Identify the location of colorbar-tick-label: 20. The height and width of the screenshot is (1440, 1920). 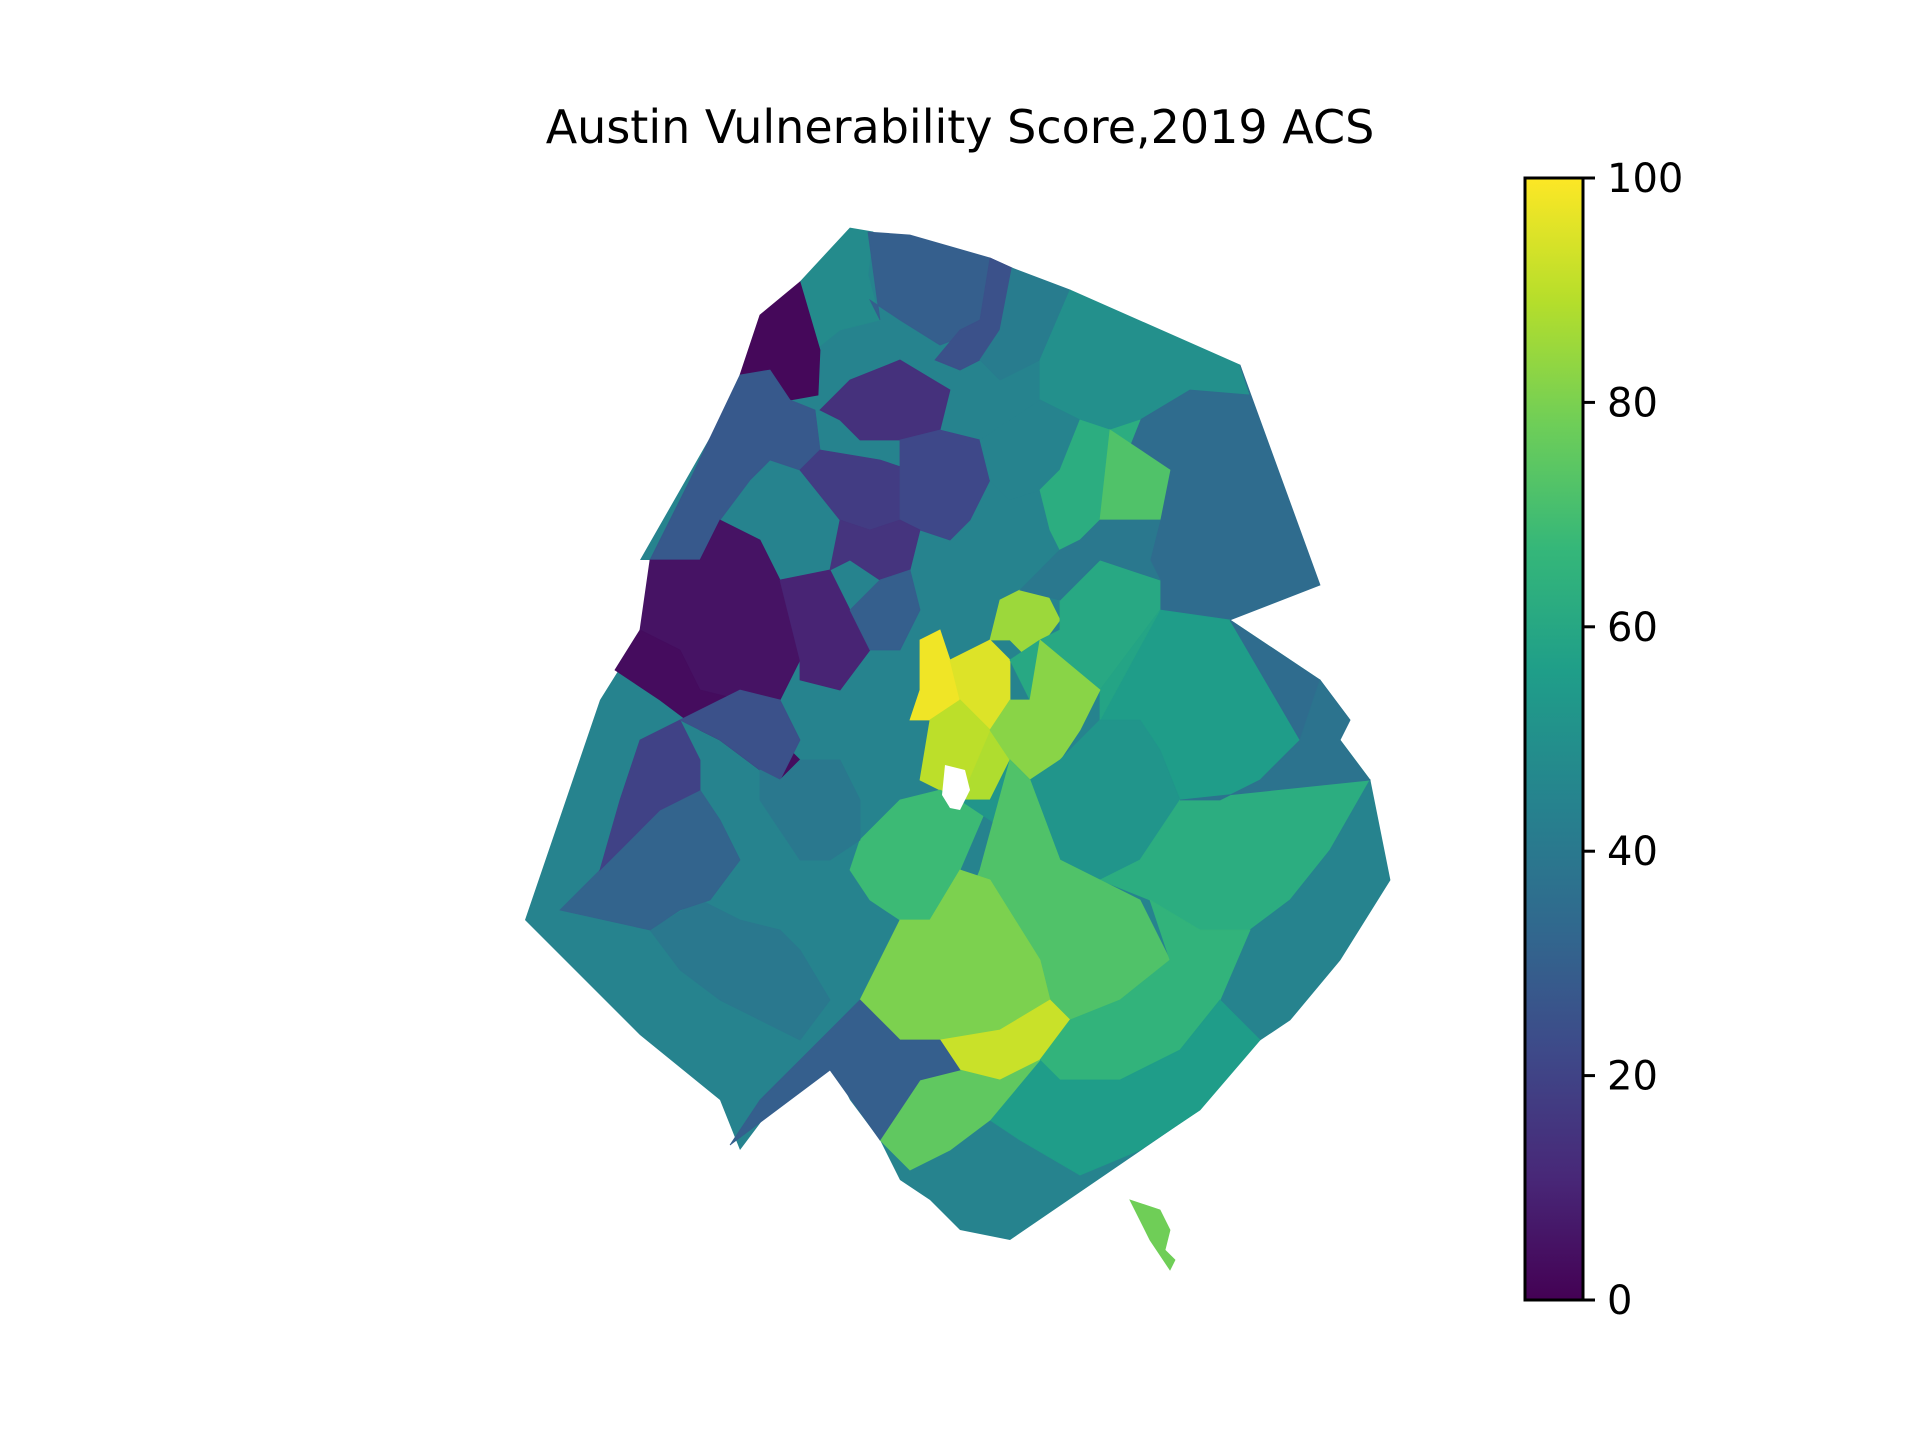
(1632, 1077).